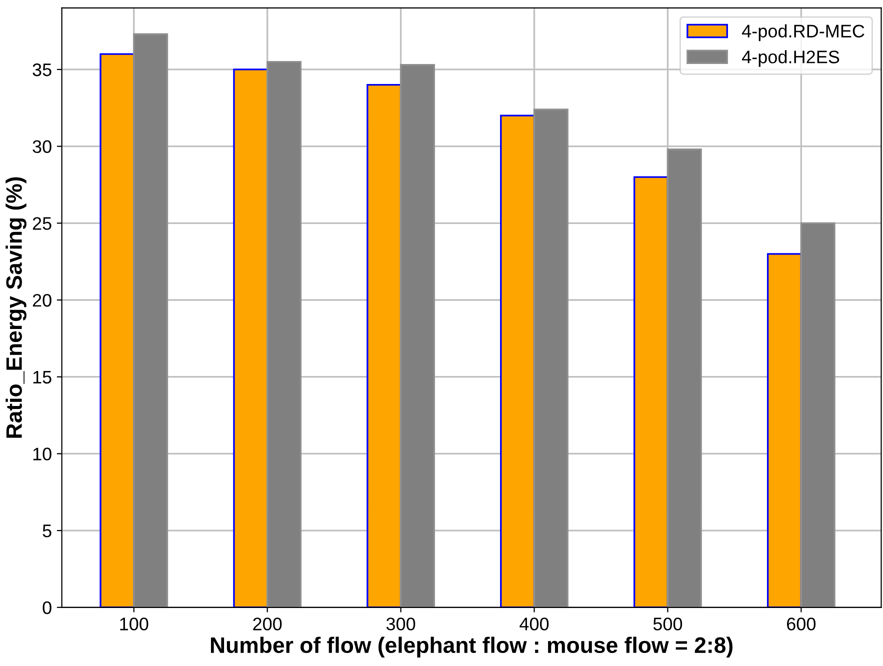 The image size is (883, 666). What do you see at coordinates (42, 454) in the screenshot?
I see `y-tick-label: 10` at bounding box center [42, 454].